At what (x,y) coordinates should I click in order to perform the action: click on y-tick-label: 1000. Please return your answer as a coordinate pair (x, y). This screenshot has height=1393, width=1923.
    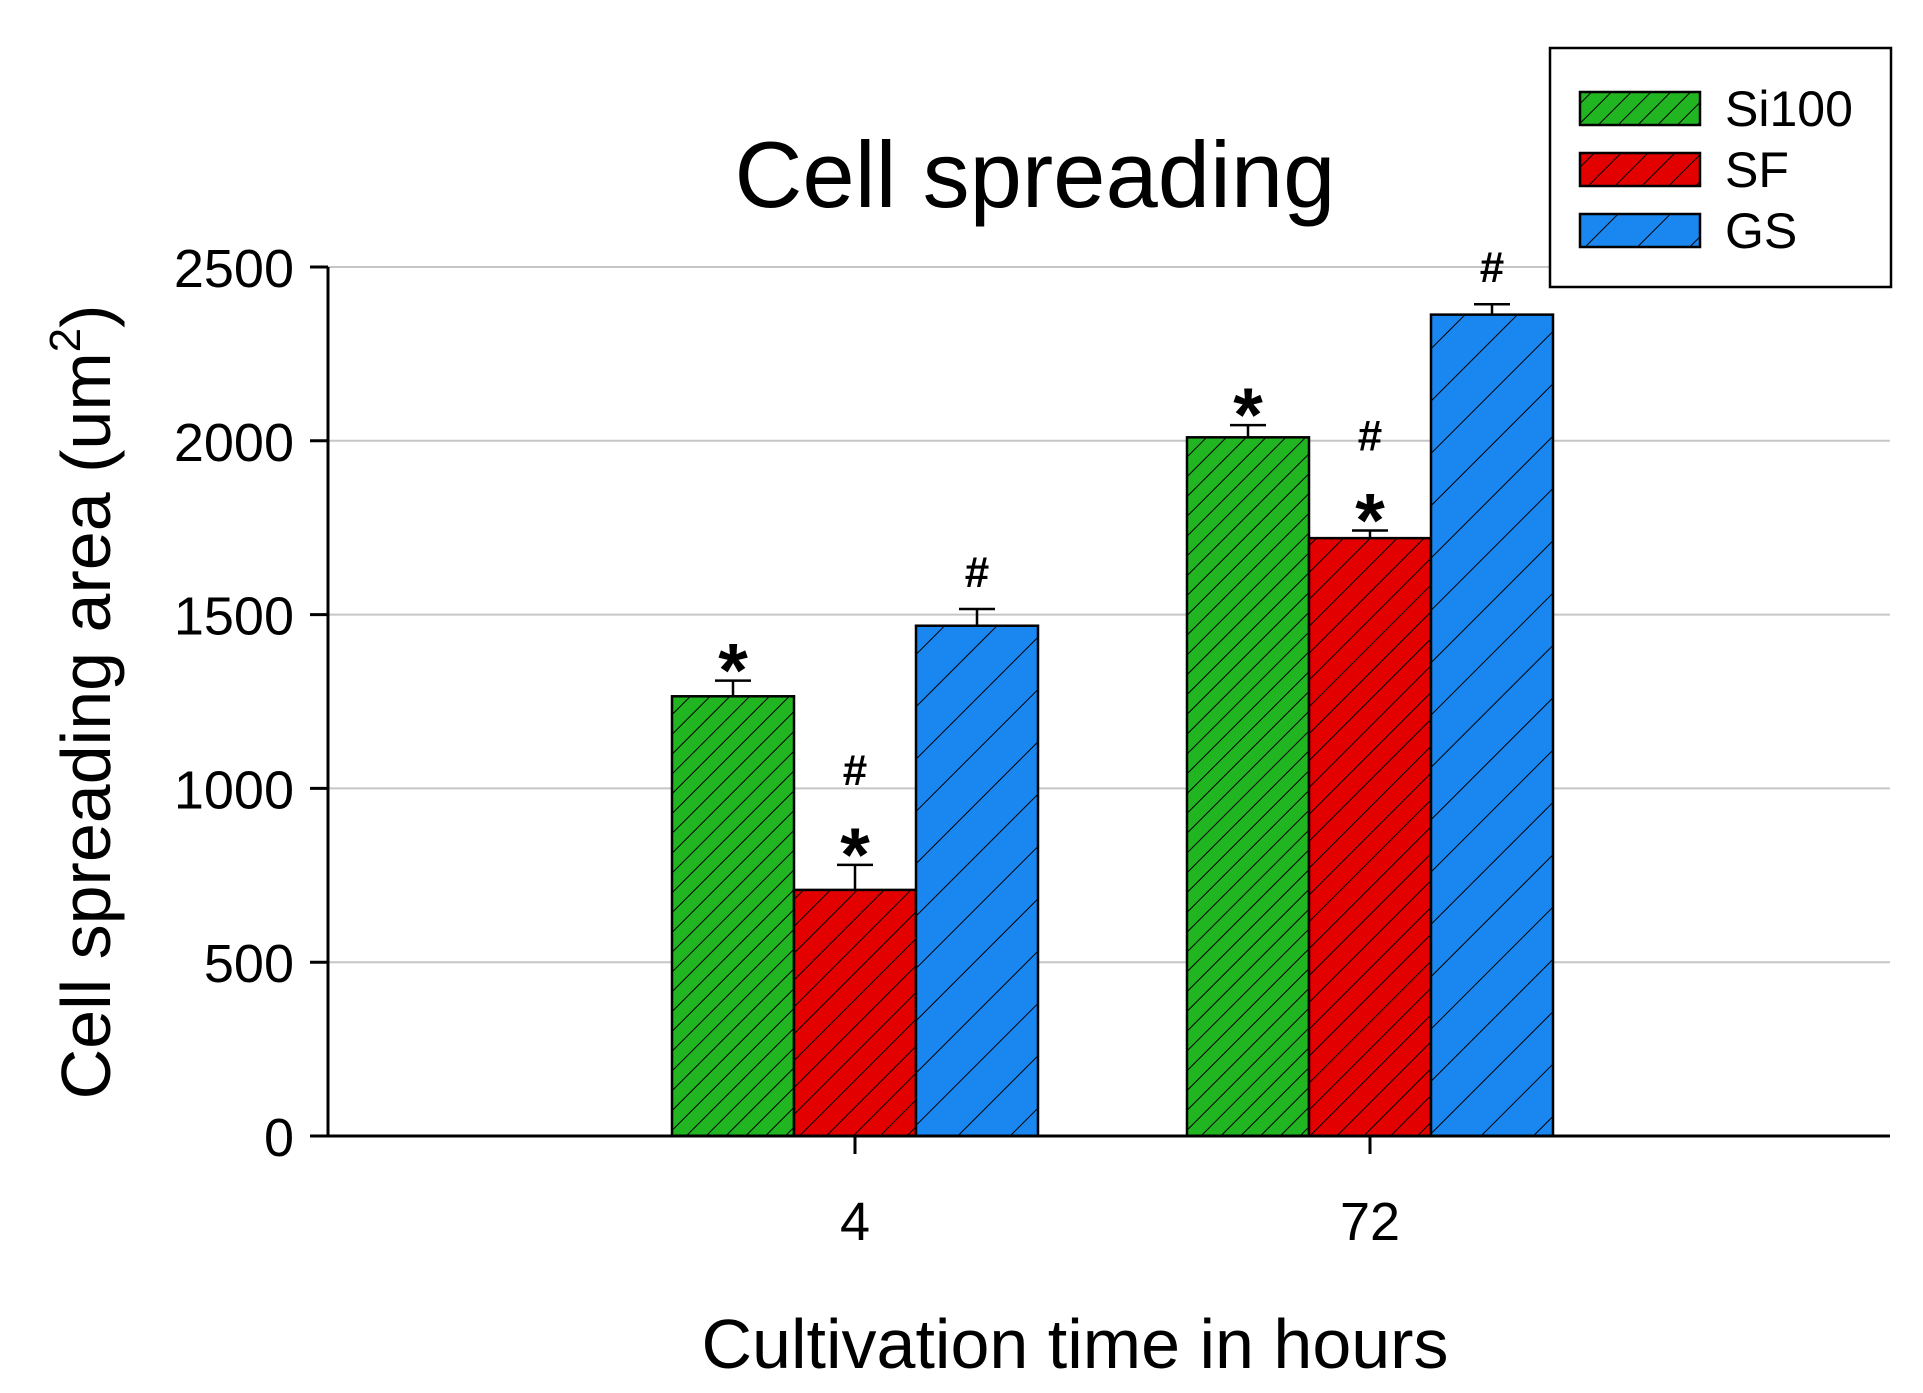
    Looking at the image, I should click on (234, 790).